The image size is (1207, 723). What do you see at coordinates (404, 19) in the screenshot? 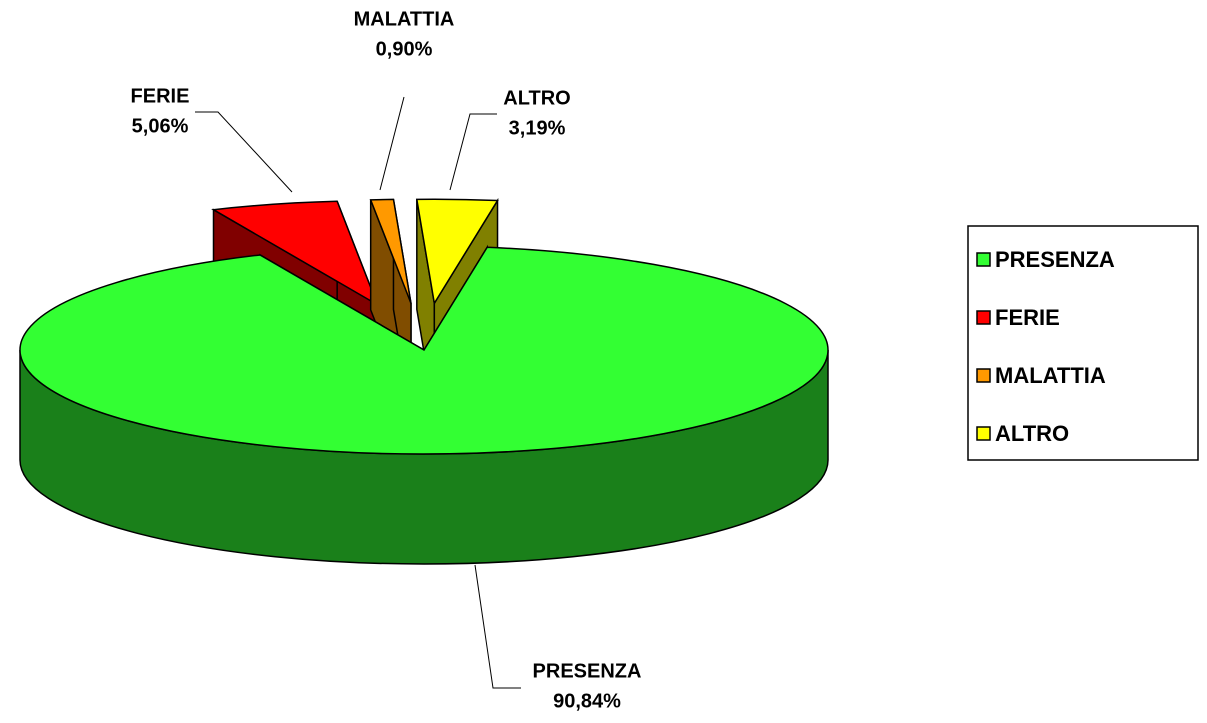
I see `data-label-name: MALATTIA` at bounding box center [404, 19].